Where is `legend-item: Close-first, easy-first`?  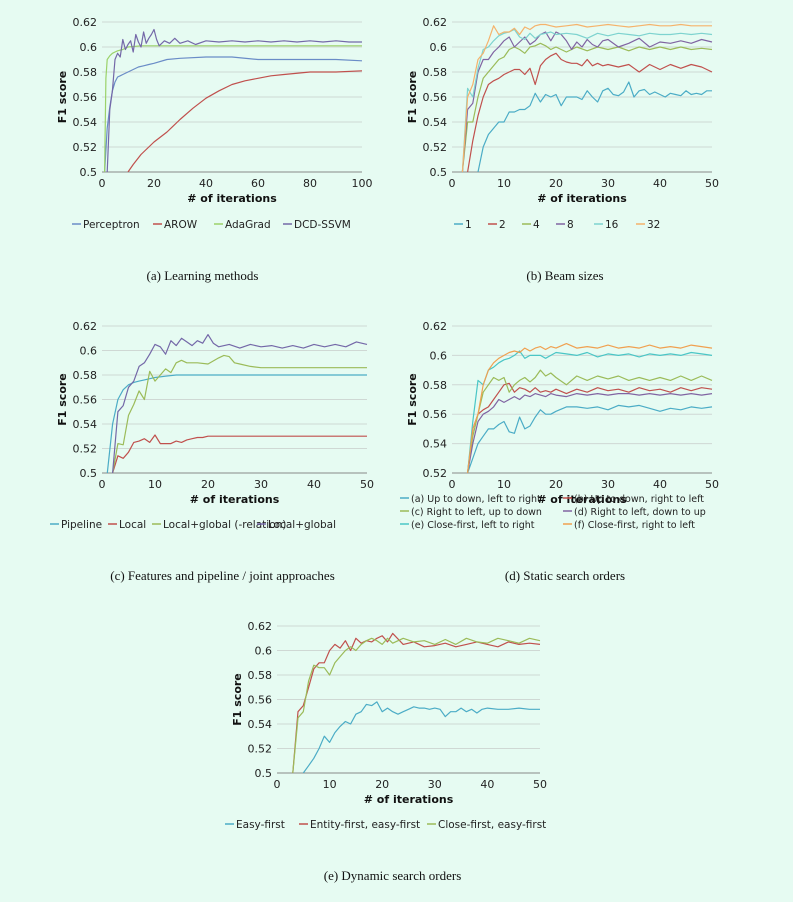
legend-item: Close-first, easy-first is located at coordinates (486, 825).